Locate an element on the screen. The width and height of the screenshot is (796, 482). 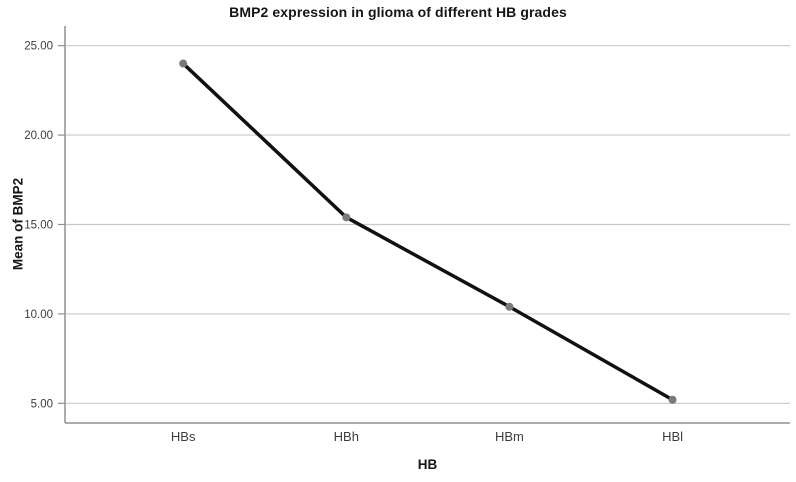
x-category-label: HBh is located at coordinates (346, 436).